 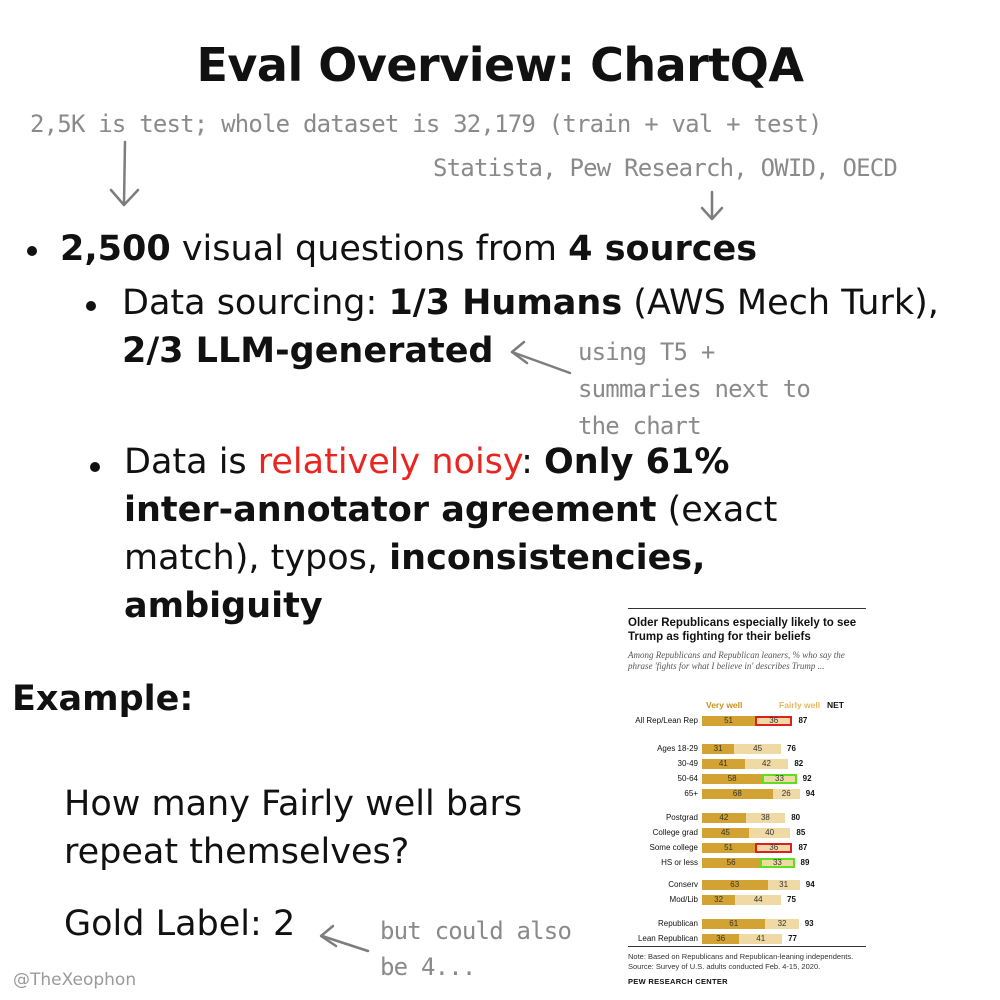 What do you see at coordinates (734, 924) in the screenshot?
I see `bar-very-well: 61` at bounding box center [734, 924].